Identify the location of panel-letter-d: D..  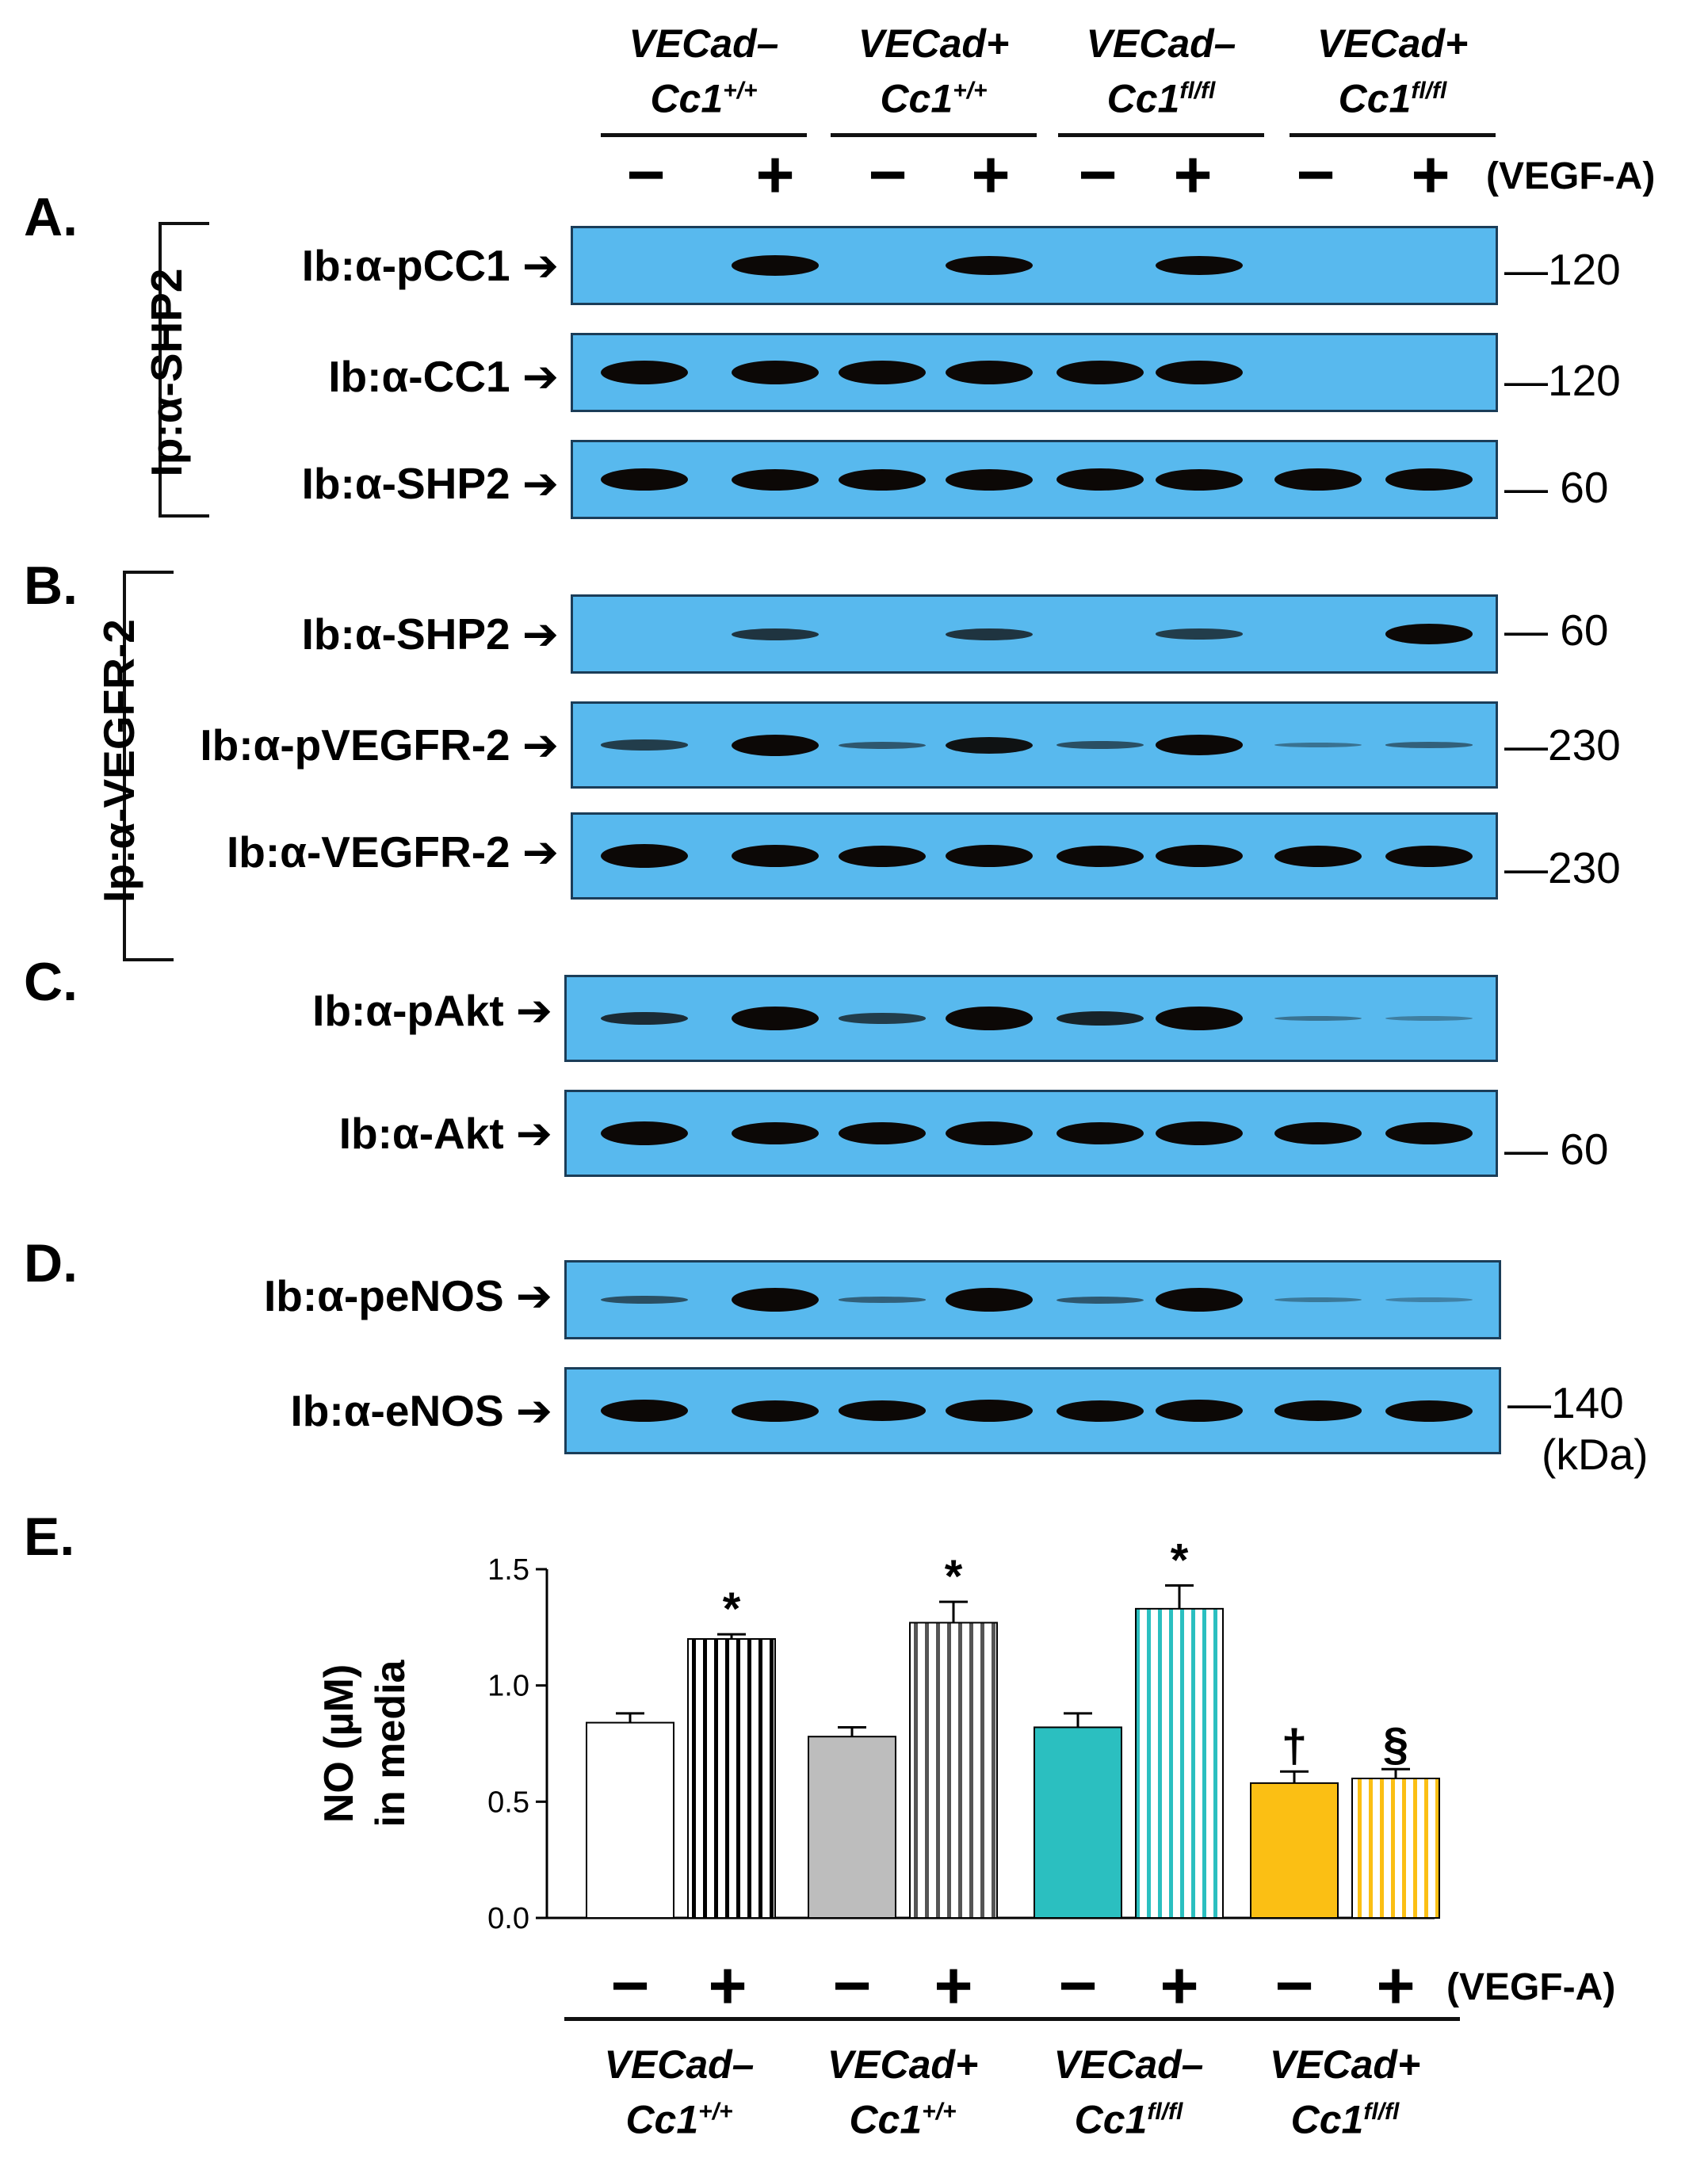
(51, 1263).